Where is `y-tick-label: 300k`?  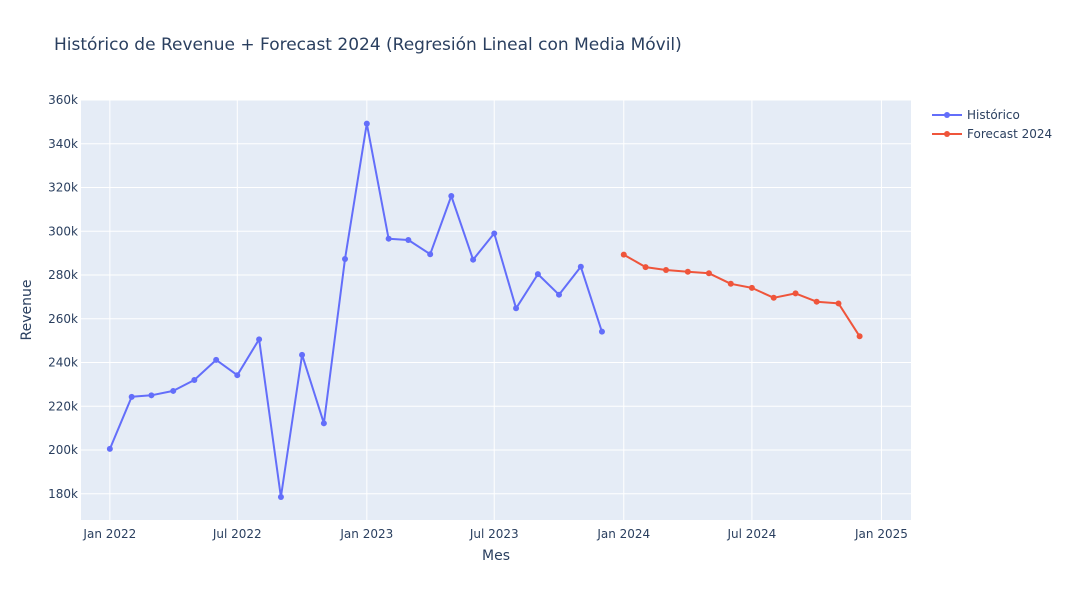 y-tick-label: 300k is located at coordinates (63, 231).